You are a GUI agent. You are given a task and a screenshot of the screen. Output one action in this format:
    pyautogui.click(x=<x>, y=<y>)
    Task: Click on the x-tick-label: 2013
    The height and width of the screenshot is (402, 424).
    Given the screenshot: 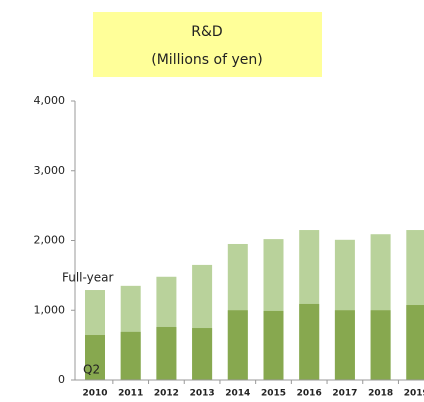 What is the action you would take?
    pyautogui.click(x=202, y=394)
    